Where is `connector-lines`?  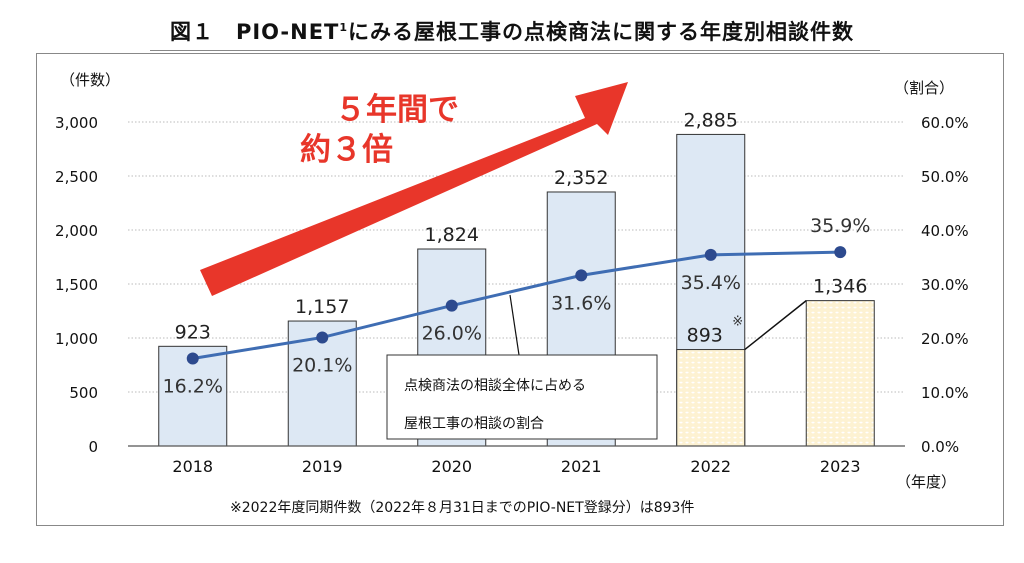 connector-lines is located at coordinates (775, 325).